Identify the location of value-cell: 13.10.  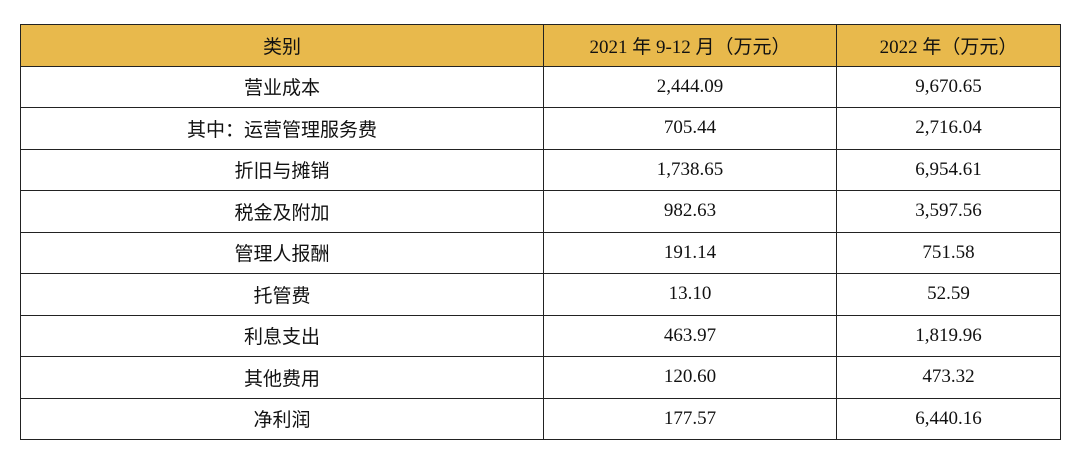
(690, 294).